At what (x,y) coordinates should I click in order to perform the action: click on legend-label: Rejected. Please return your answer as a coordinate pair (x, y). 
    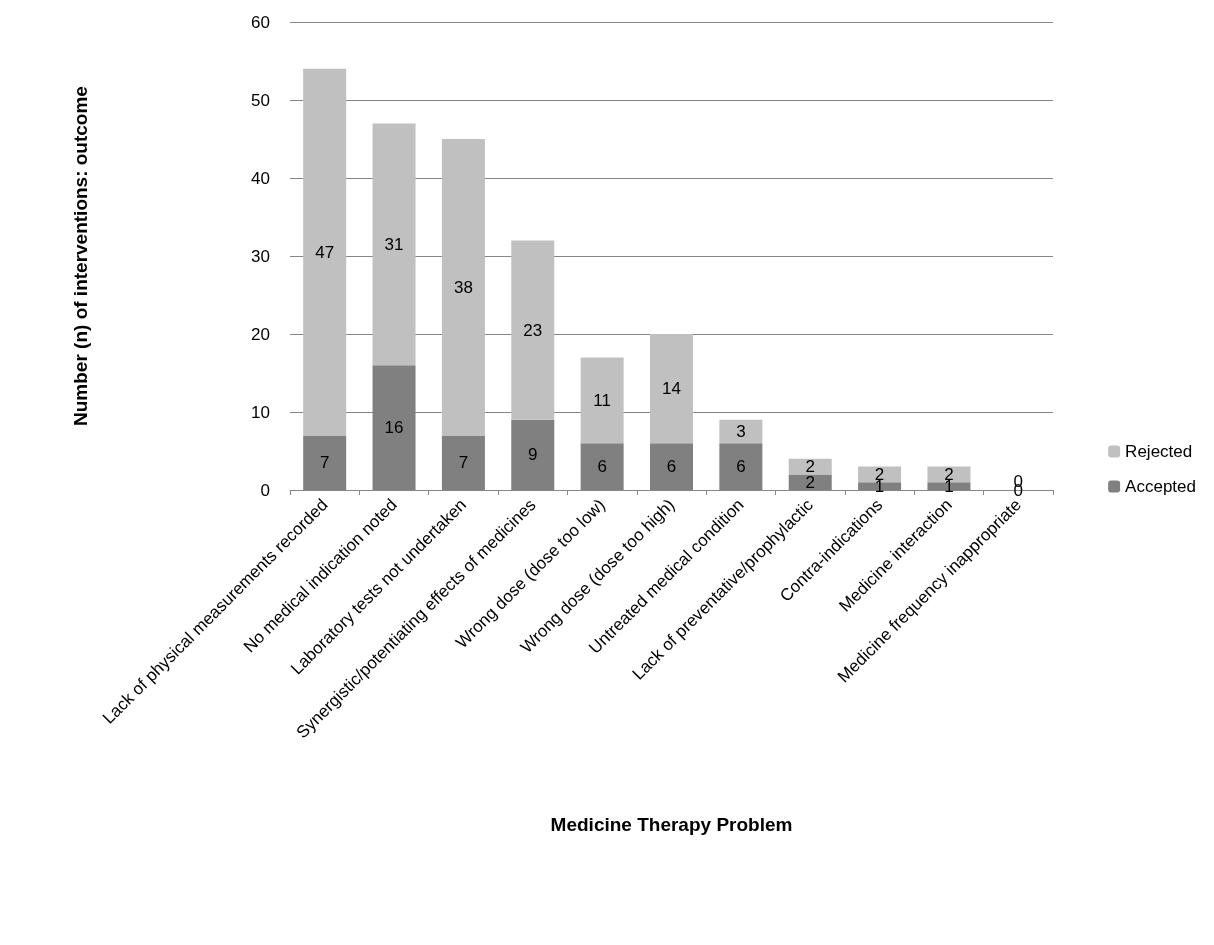
    Looking at the image, I should click on (1159, 451).